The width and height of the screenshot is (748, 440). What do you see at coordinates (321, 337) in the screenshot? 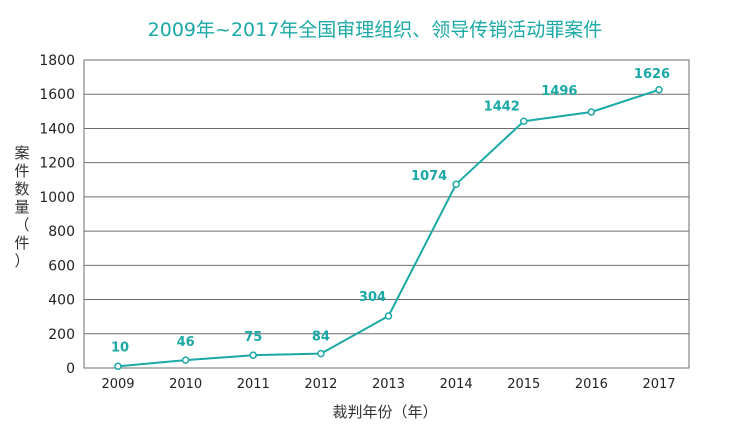
I see `data-label: 84` at bounding box center [321, 337].